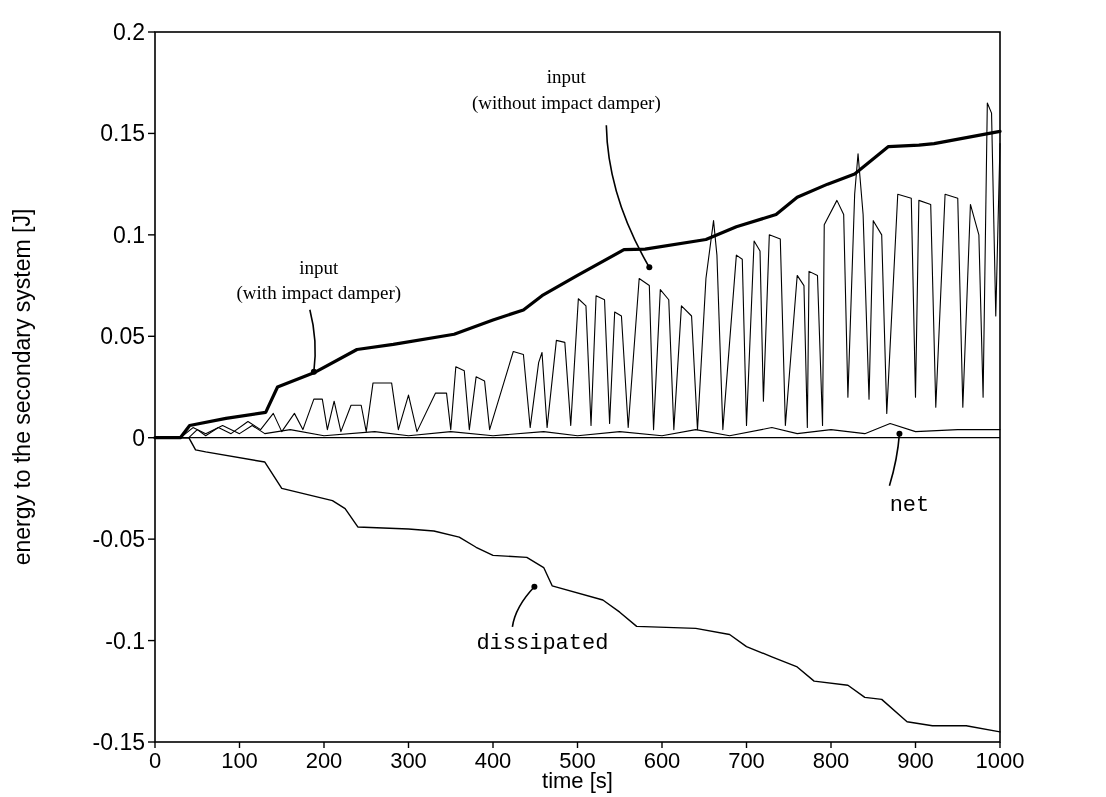  What do you see at coordinates (909, 505) in the screenshot?
I see `annotation: net` at bounding box center [909, 505].